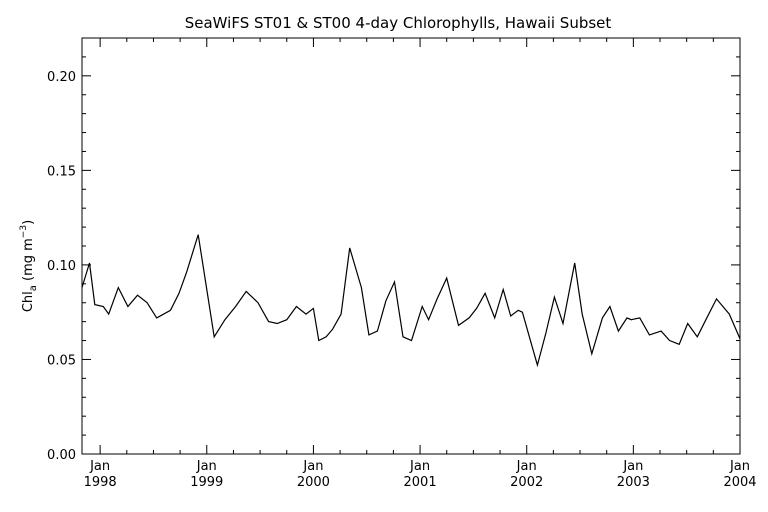 The height and width of the screenshot is (512, 768). Describe the element at coordinates (61, 455) in the screenshot. I see `y-tick-label: 0.00` at that location.